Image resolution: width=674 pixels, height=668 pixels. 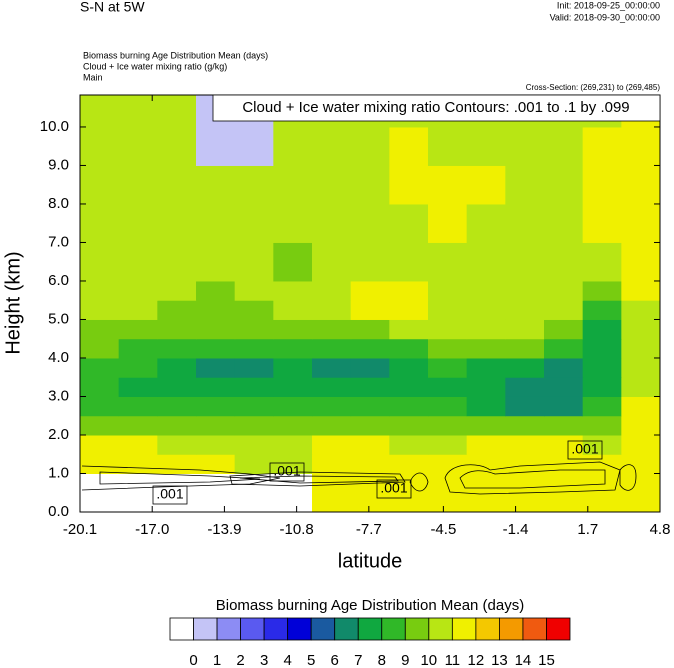 I want to click on subtitle: Cloud + Ice water mixing ratio (g/kg), so click(x=155, y=66).